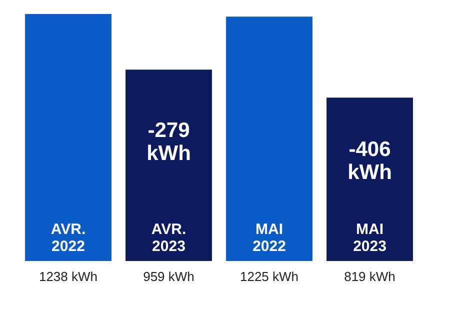 The image size is (458, 324). Describe the element at coordinates (369, 238) in the screenshot. I see `x-tick-label: MAI 2023` at that location.